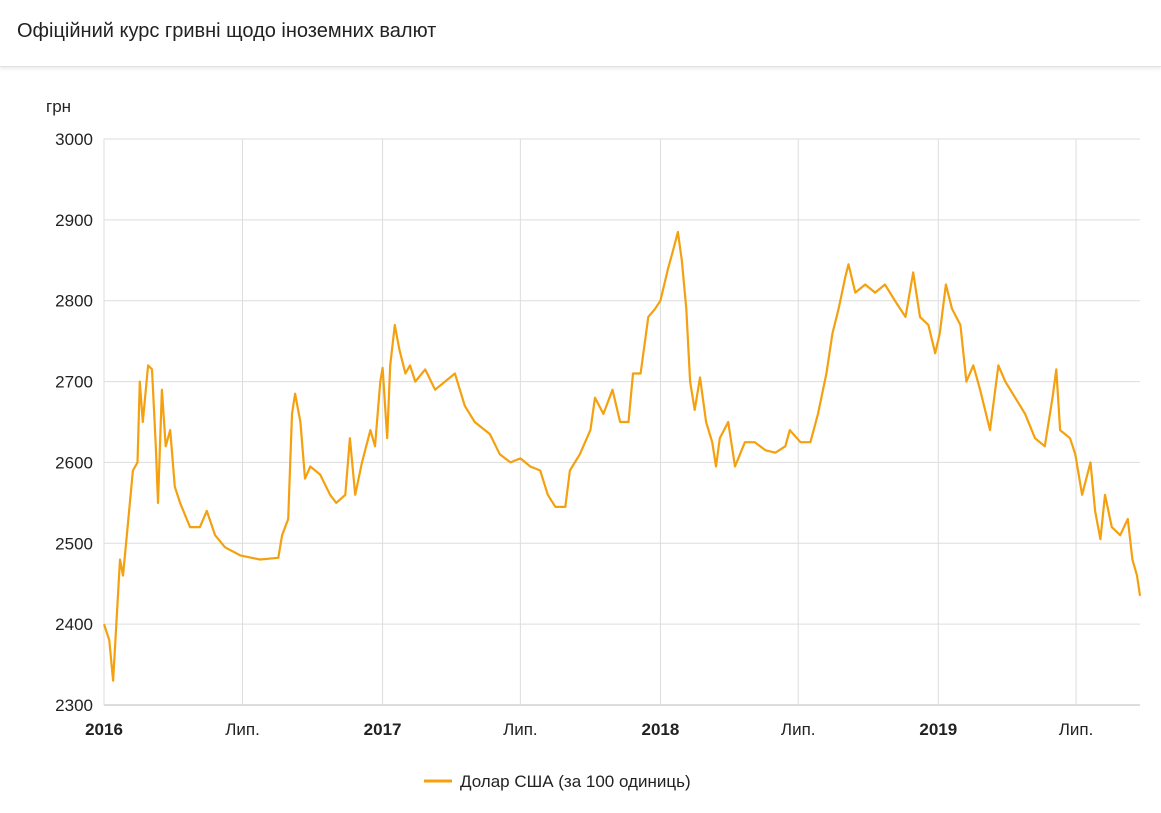  I want to click on x-tick-label: 2019, so click(938, 729).